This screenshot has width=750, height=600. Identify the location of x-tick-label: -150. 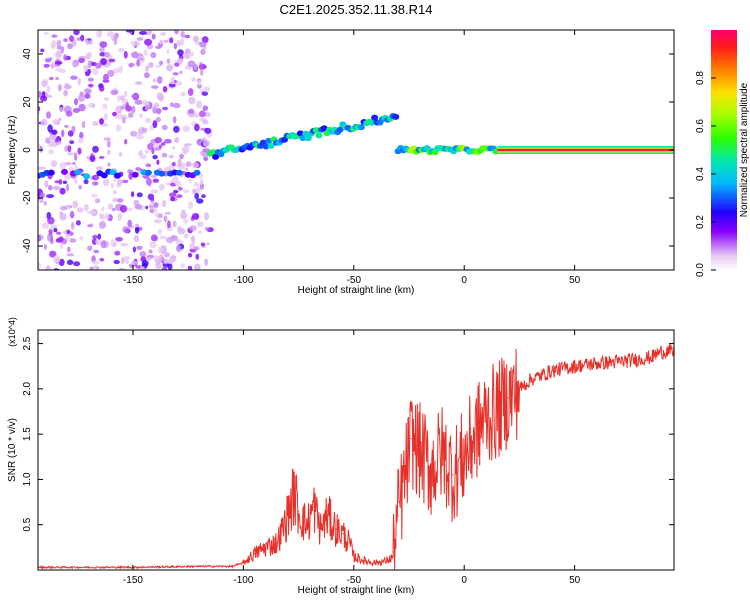
(133, 280).